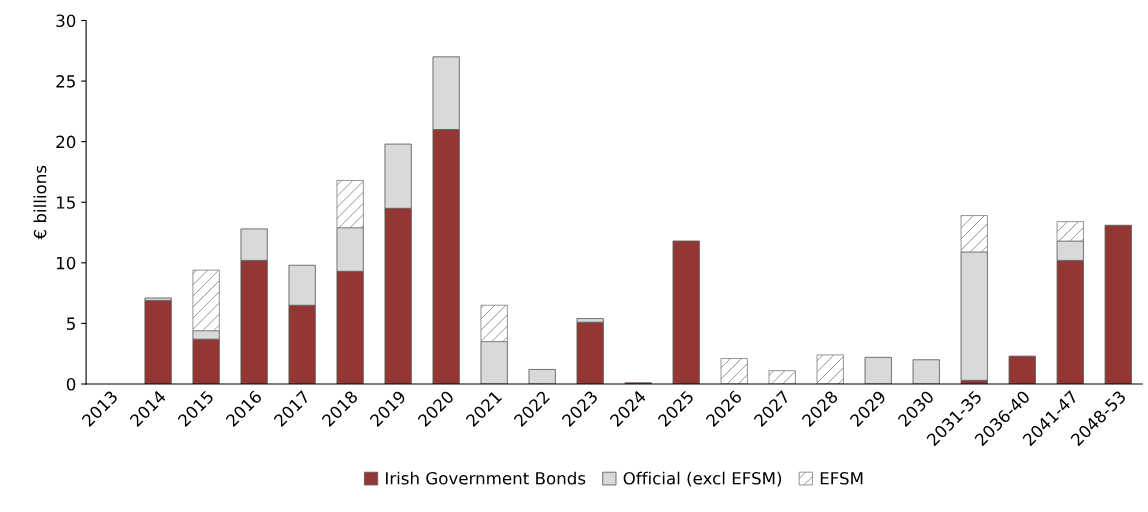  Describe the element at coordinates (702, 479) in the screenshot. I see `legend-label: Official (excl EFSM)` at that location.